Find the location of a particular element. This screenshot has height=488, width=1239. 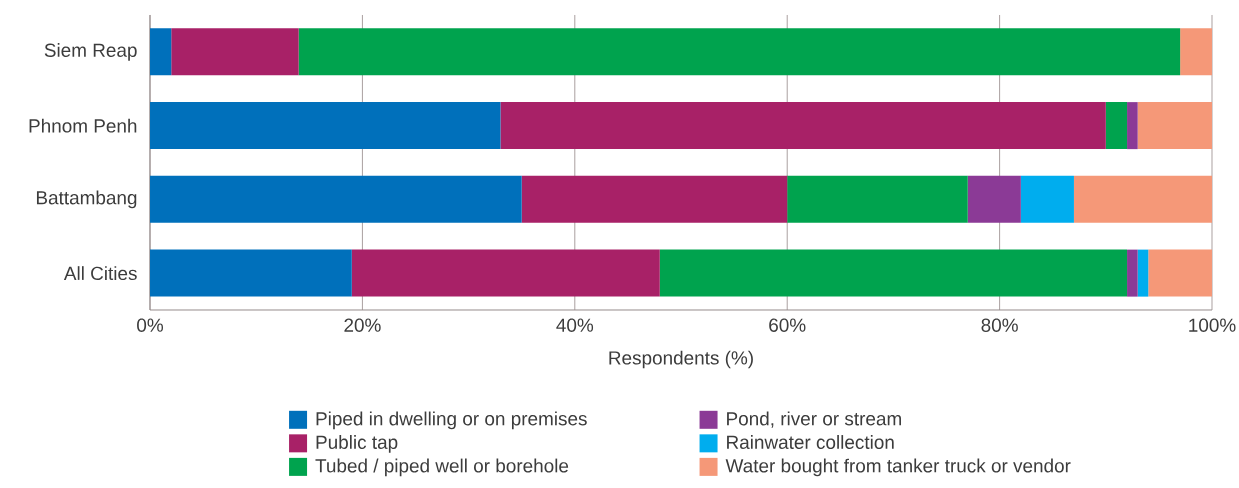

legend-label: Public tap is located at coordinates (357, 444).